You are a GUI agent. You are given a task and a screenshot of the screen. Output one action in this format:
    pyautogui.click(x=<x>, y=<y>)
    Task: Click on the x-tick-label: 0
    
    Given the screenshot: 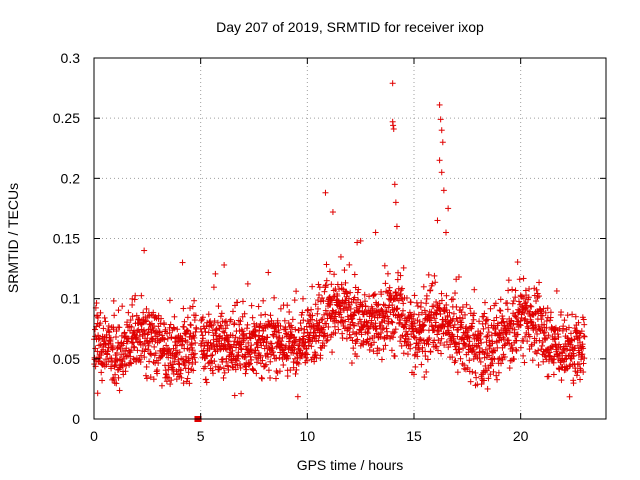 What is the action you would take?
    pyautogui.click(x=94, y=436)
    